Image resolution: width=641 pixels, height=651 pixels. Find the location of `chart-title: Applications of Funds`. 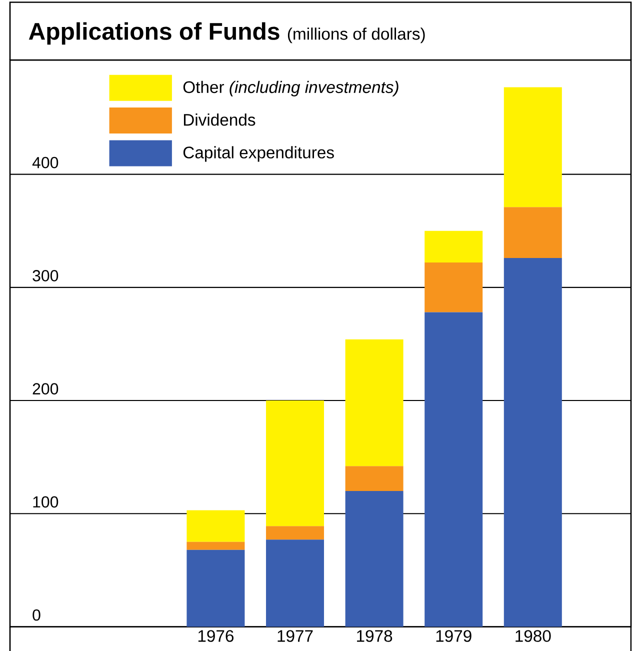

chart-title: Applications of Funds is located at coordinates (154, 33).